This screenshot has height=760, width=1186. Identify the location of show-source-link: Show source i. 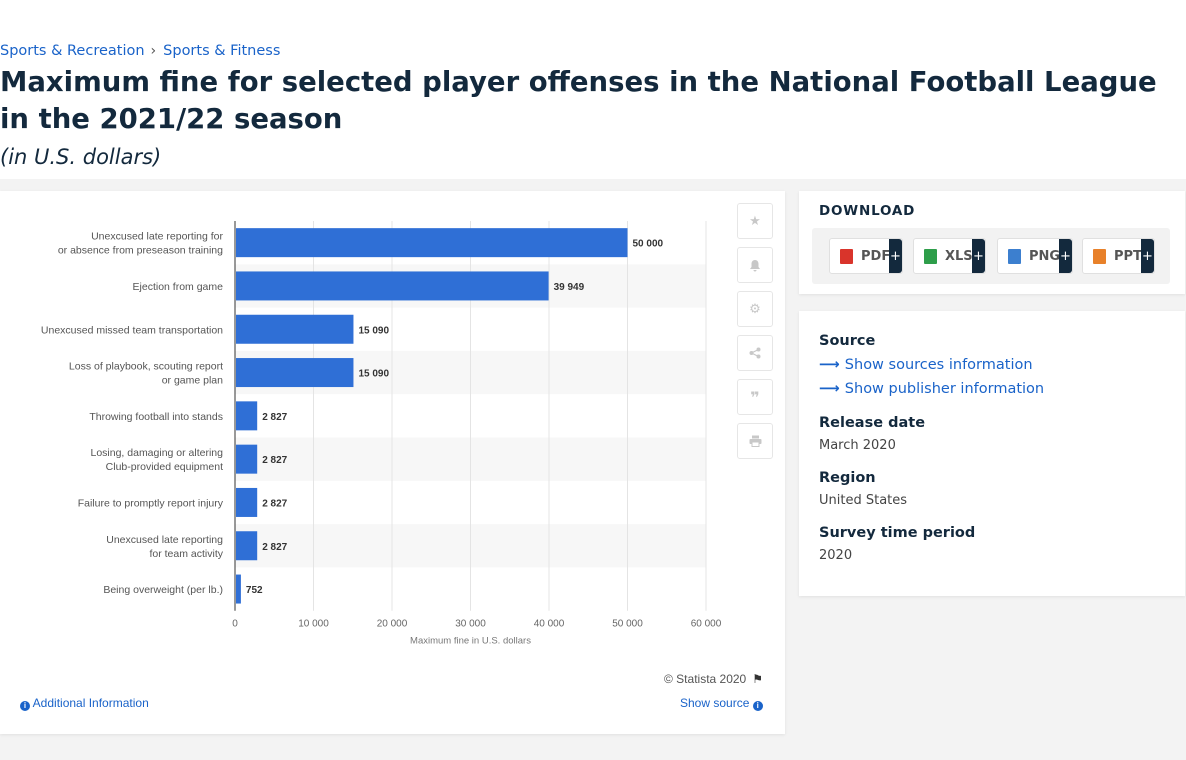
(721, 703).